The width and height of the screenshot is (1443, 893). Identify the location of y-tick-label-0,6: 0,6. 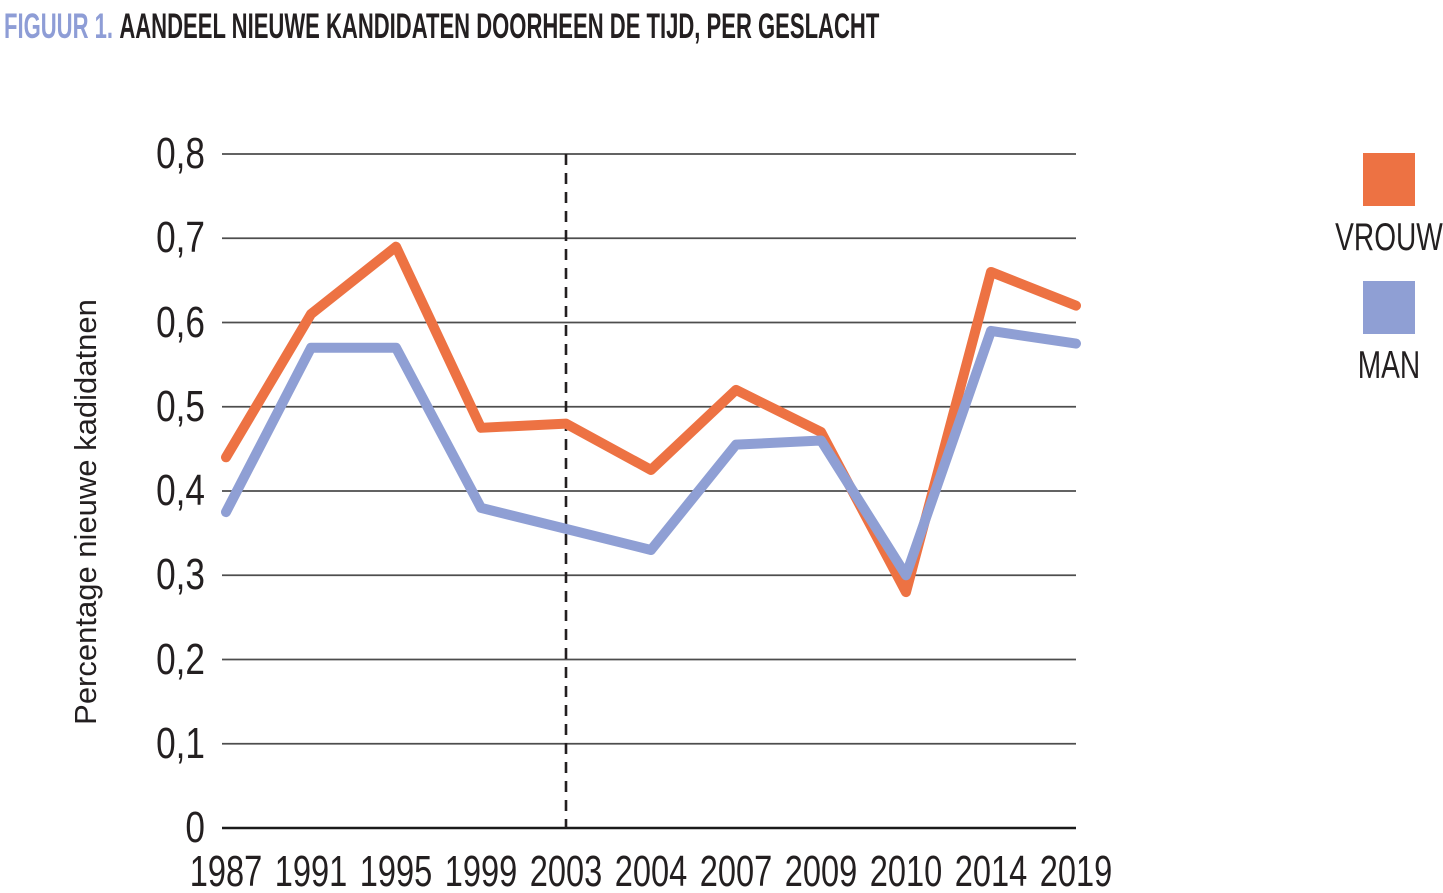
(180, 322).